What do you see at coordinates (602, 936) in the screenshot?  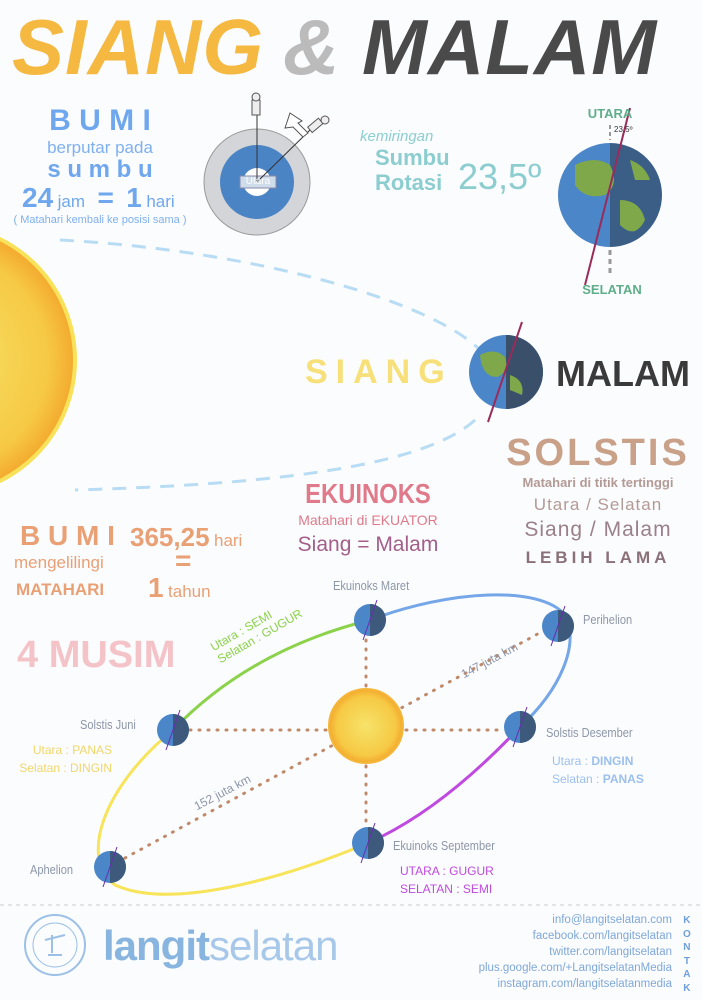 I see `contact-facebook: facebook.com/langitselatan` at bounding box center [602, 936].